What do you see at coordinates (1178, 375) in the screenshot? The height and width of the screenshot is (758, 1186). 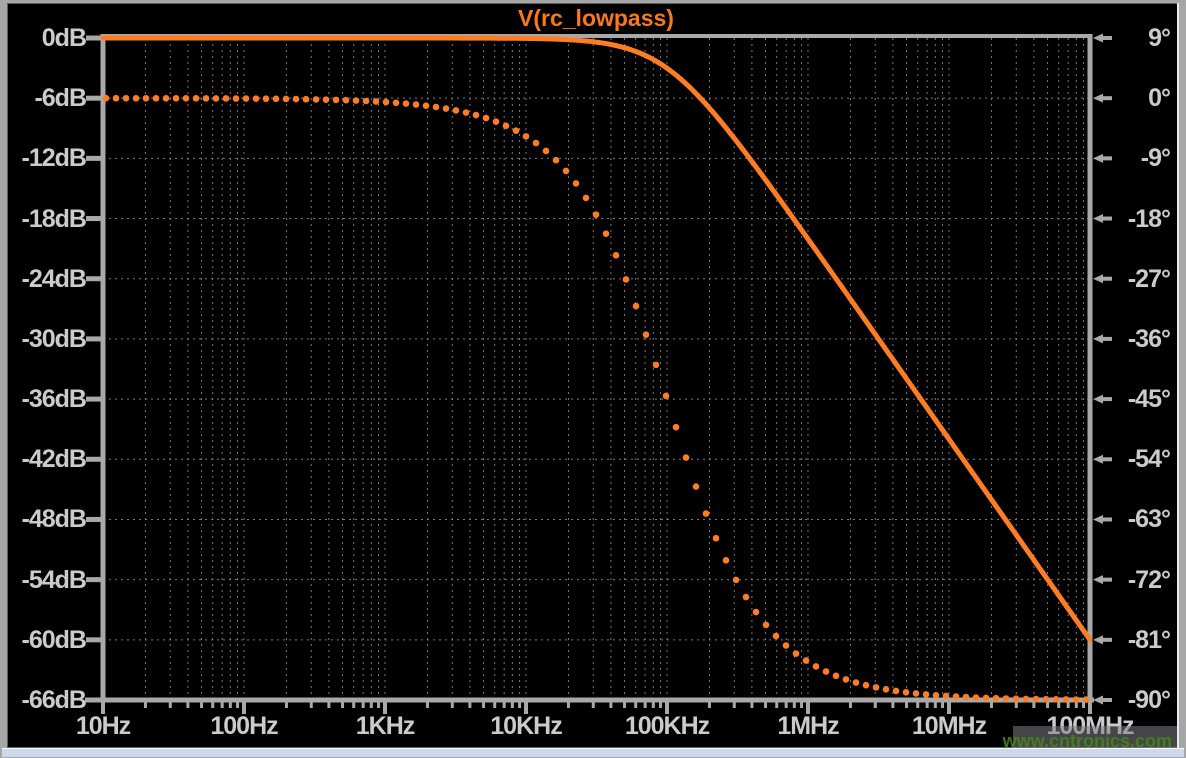 I see `window-border-highlight` at bounding box center [1178, 375].